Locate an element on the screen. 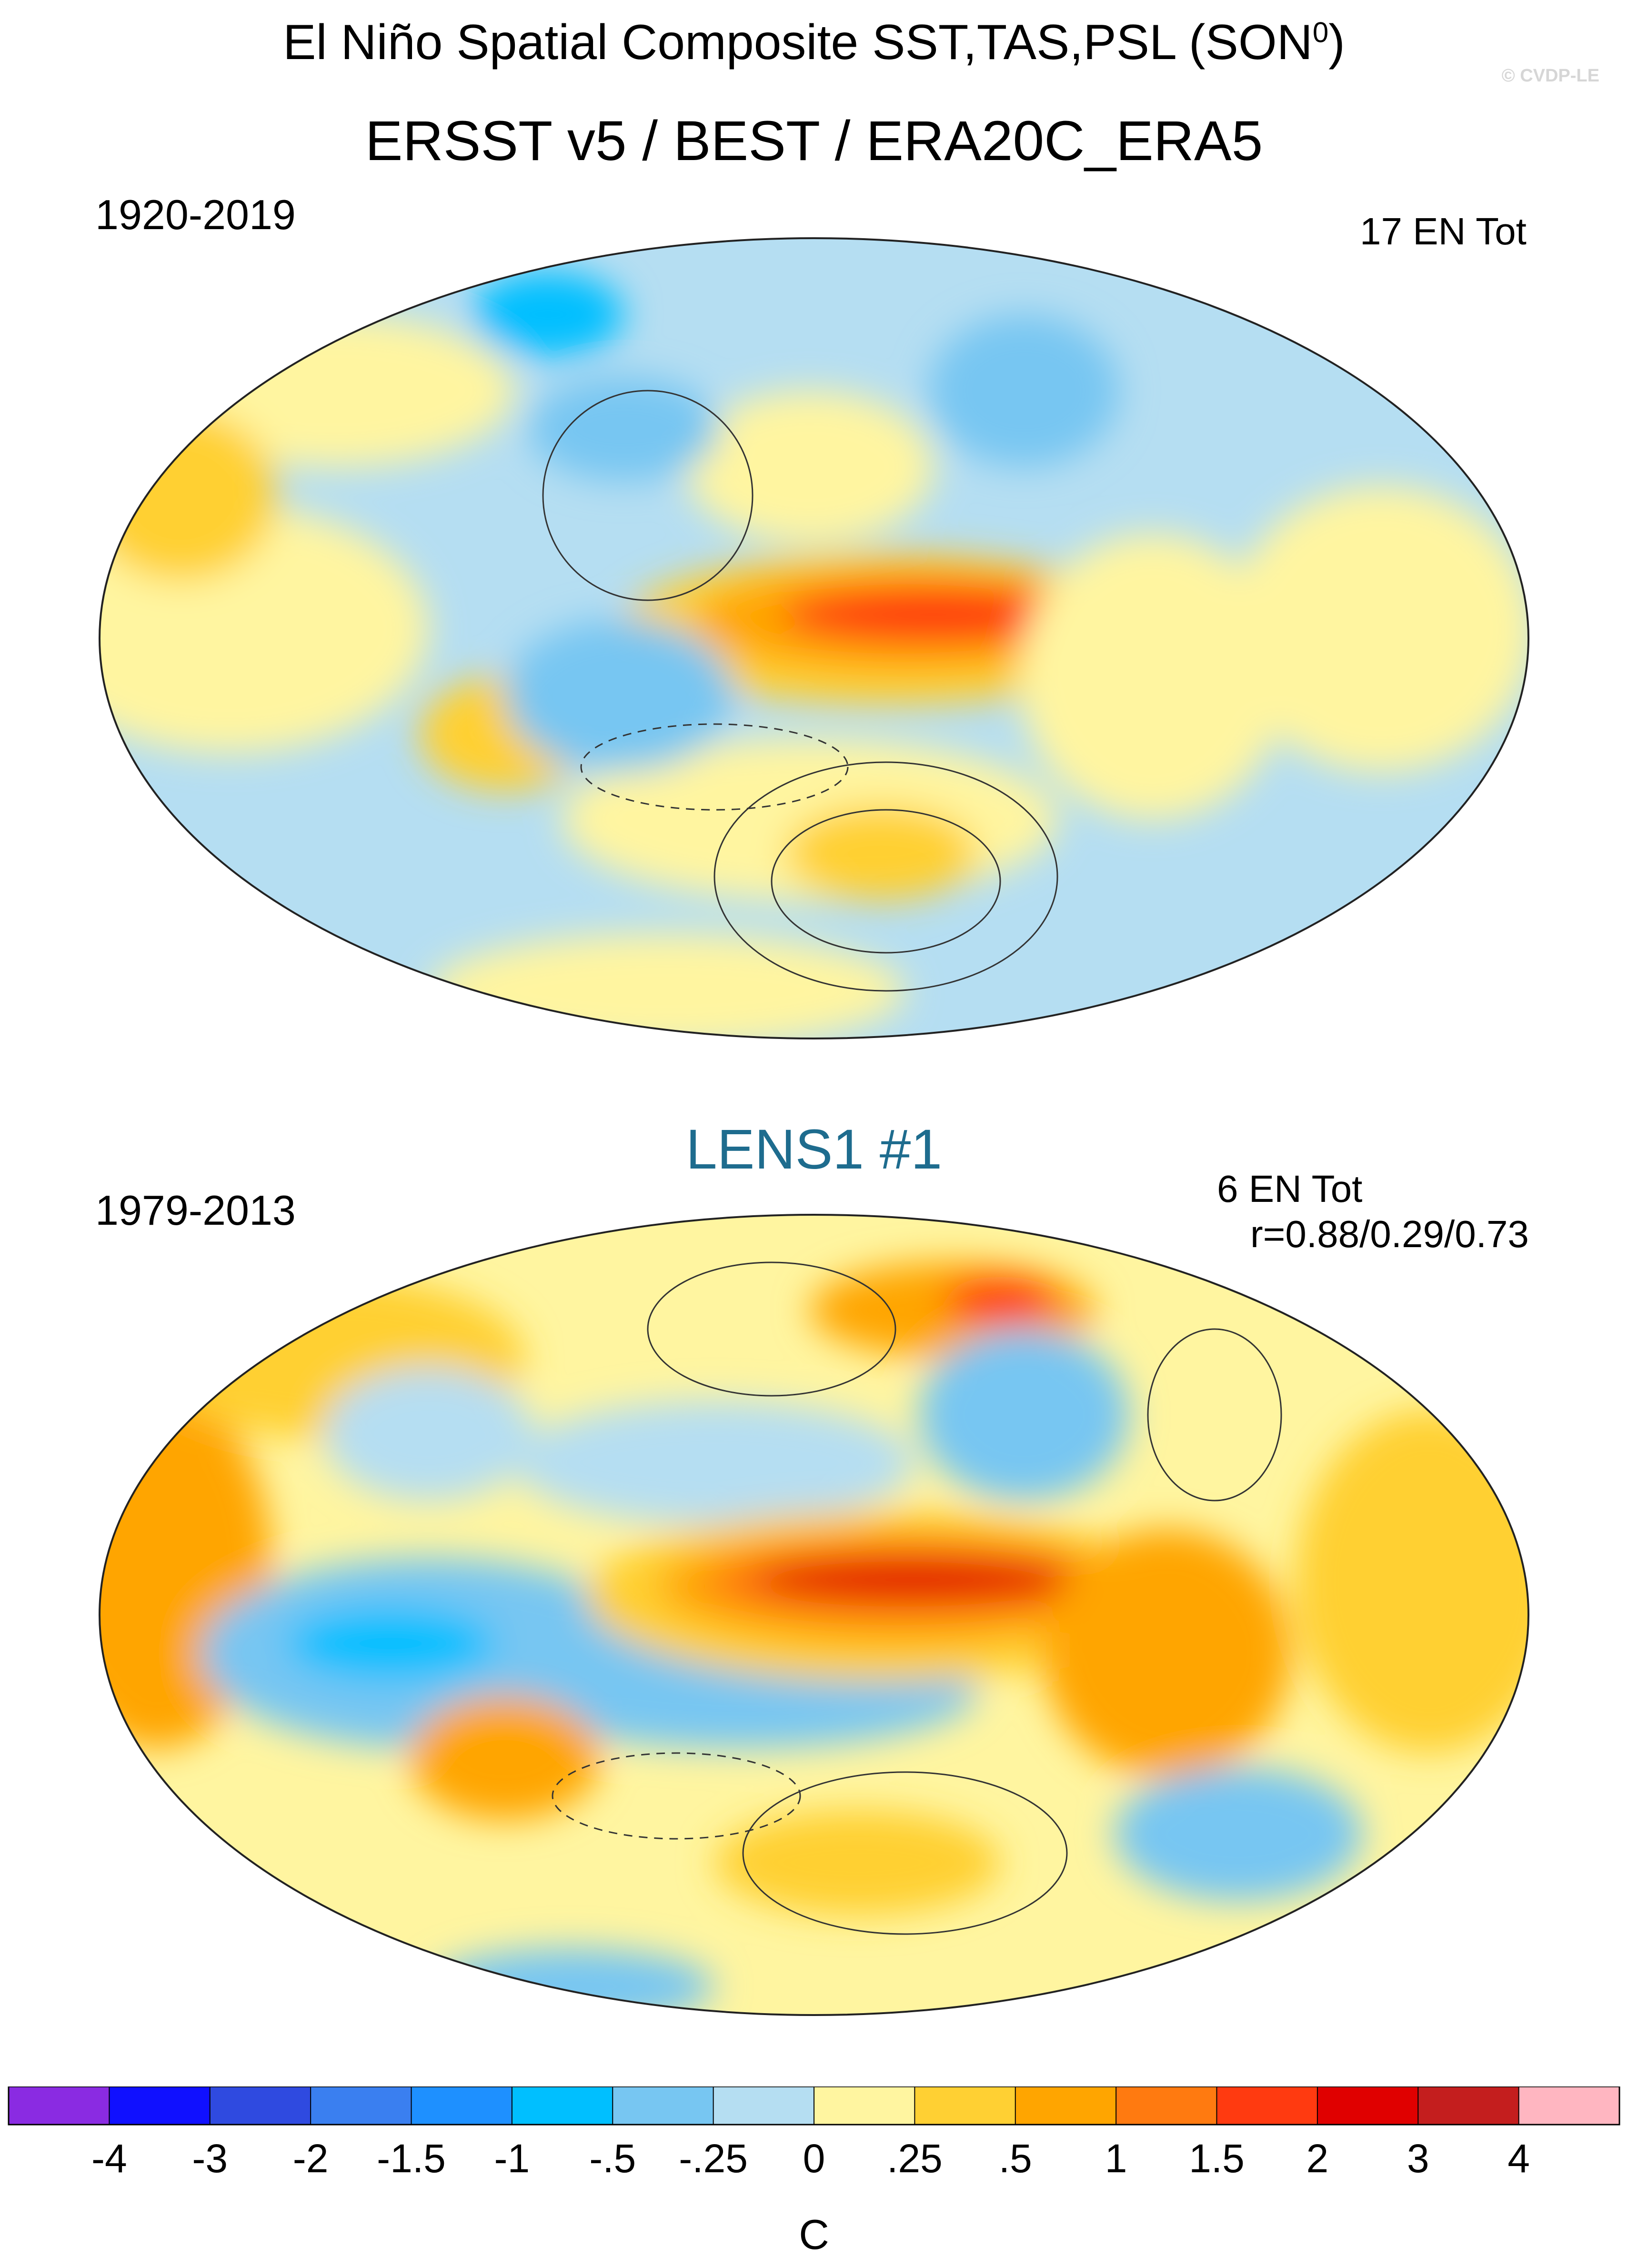 This screenshot has height=2268, width=1628. anomaly-north-pacific-warm is located at coordinates (810, 467).